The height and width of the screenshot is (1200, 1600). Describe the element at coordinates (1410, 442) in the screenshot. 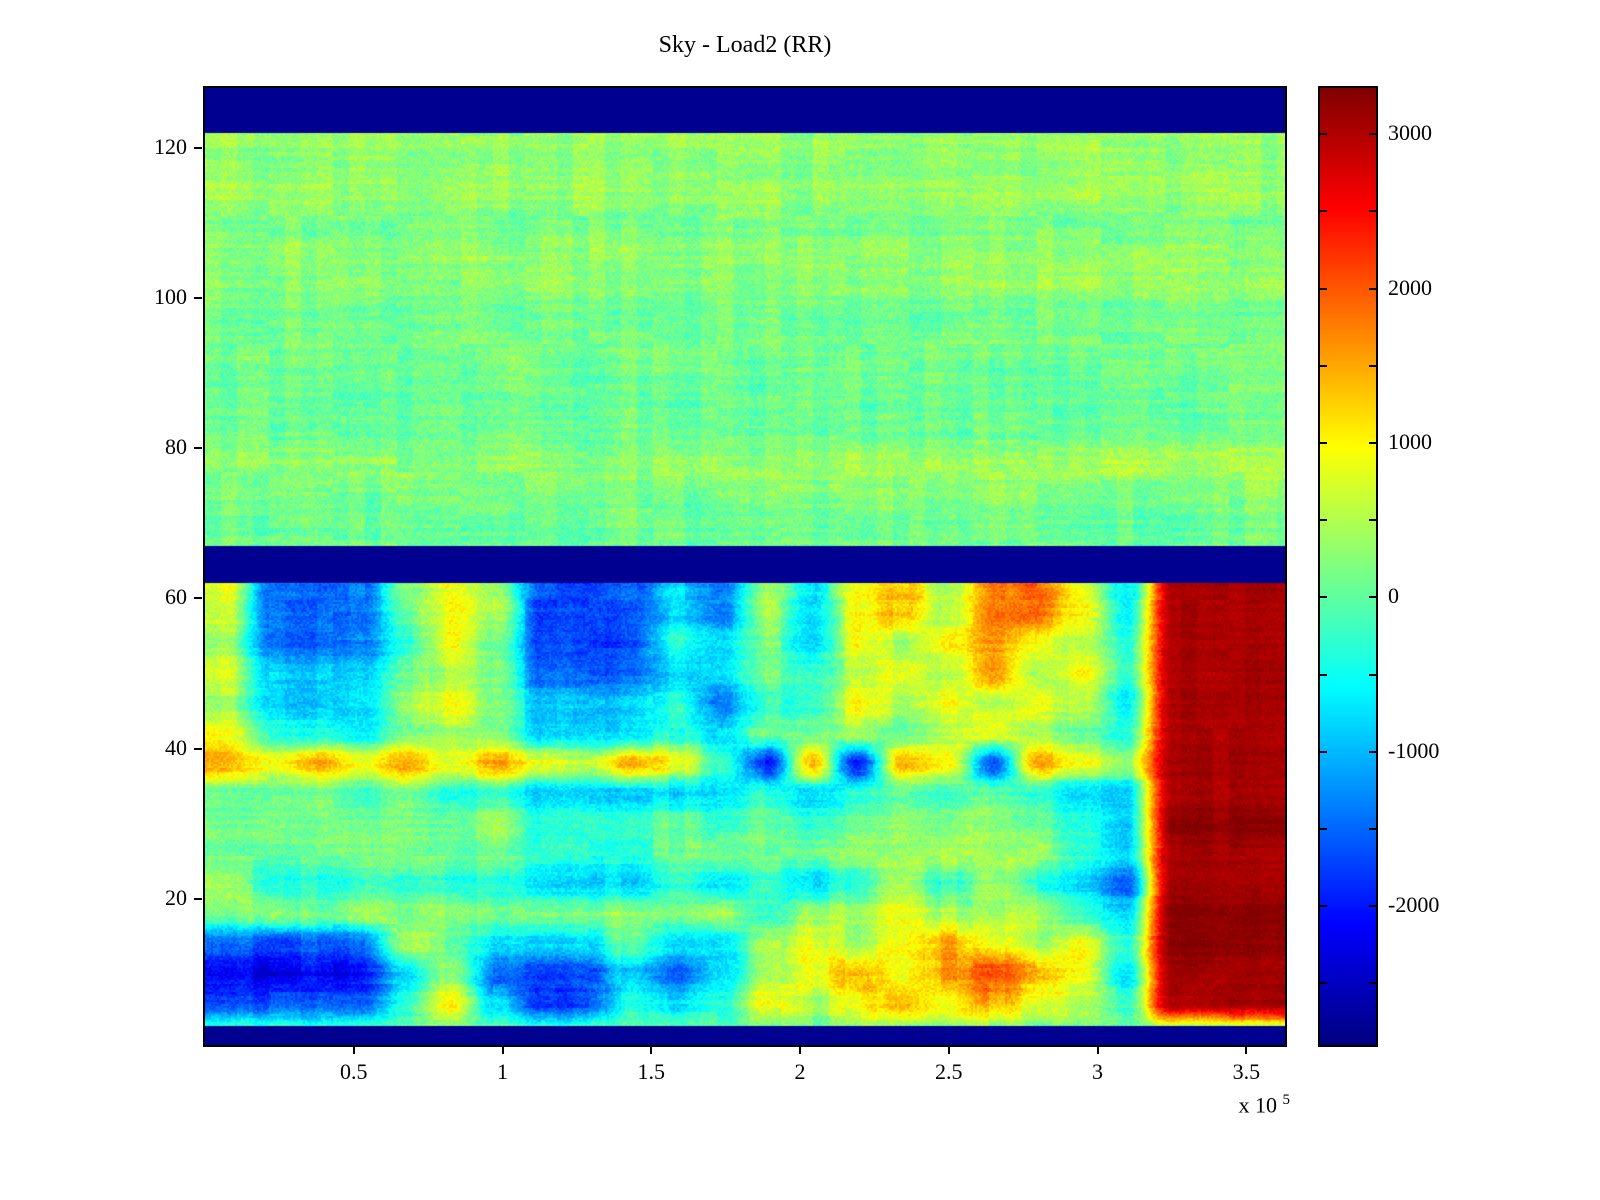

I see `colorbar-tick-label: 1000` at that location.